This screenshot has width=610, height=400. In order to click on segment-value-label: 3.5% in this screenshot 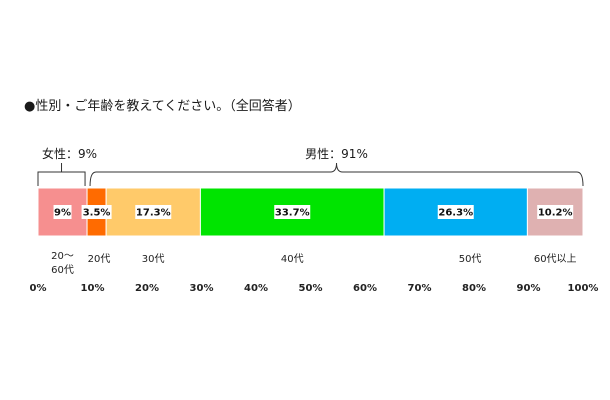, I will do `click(97, 213)`.